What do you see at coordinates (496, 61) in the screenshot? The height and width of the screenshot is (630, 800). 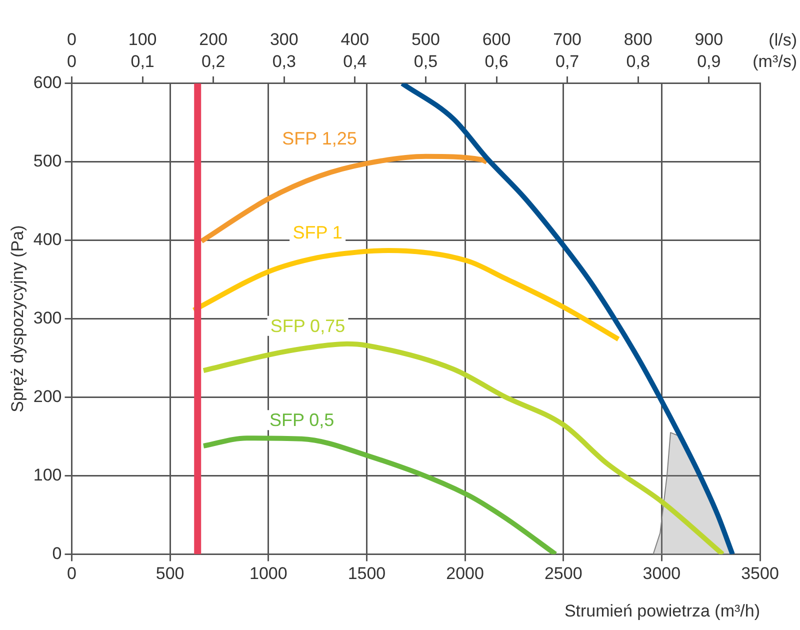 I see `text: 0,6` at bounding box center [496, 61].